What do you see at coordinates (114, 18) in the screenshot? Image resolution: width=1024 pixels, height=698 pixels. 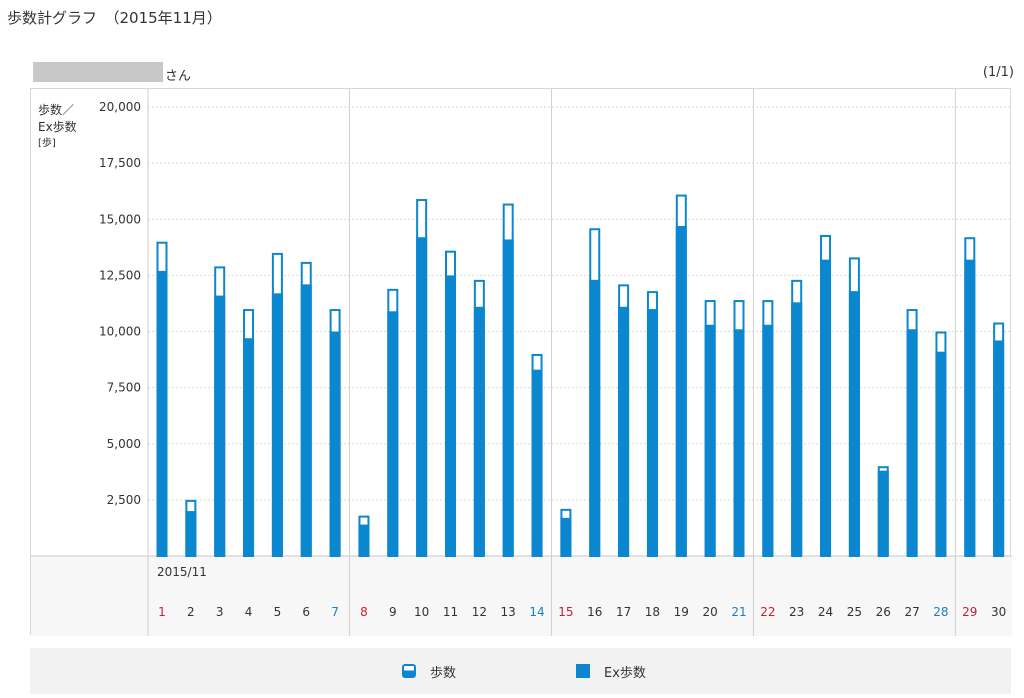 I see `page-title: 歩数計グラフ （2015年11月）` at bounding box center [114, 18].